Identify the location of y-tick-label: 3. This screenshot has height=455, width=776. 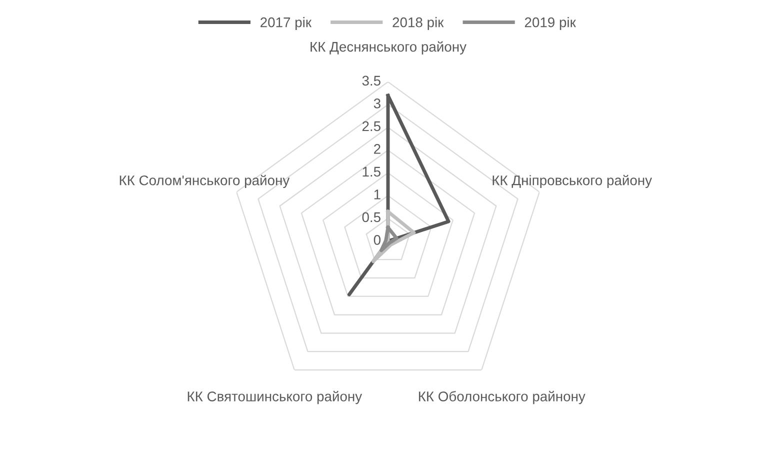
(377, 103).